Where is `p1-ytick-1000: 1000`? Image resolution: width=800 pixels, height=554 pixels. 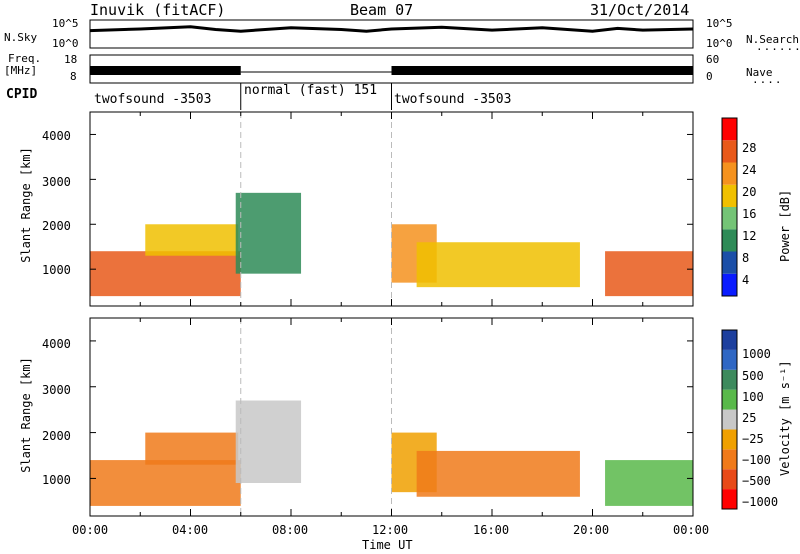
p1-ytick-1000: 1000 is located at coordinates (56, 270).